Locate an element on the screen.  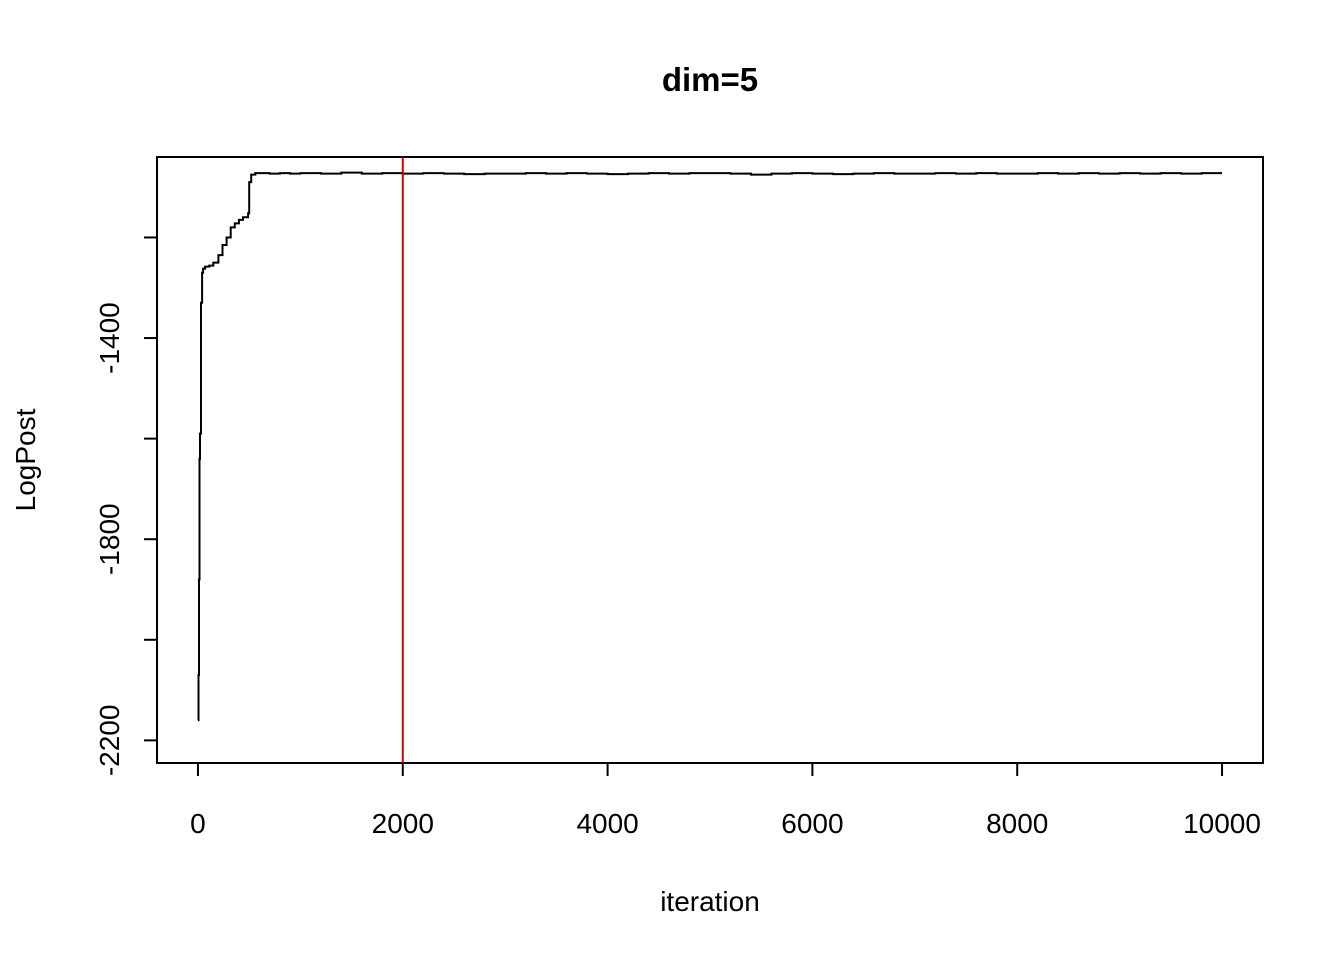
x-tick-label: 2000 is located at coordinates (403, 823).